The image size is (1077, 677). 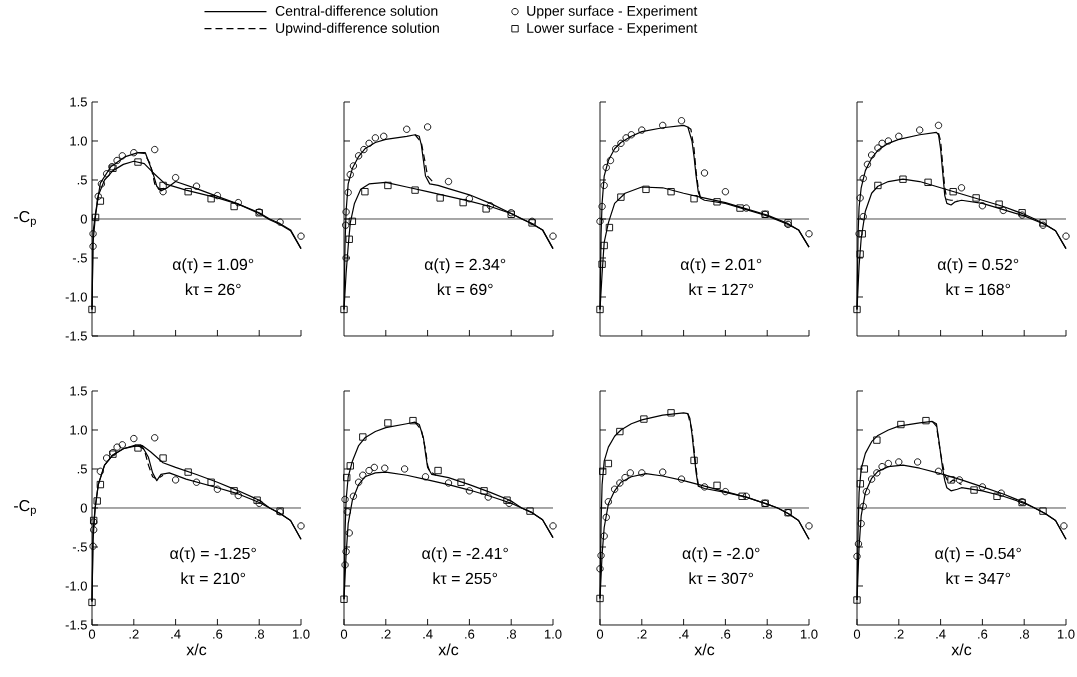 I want to click on annotation: kτ = 69°, so click(x=465, y=289).